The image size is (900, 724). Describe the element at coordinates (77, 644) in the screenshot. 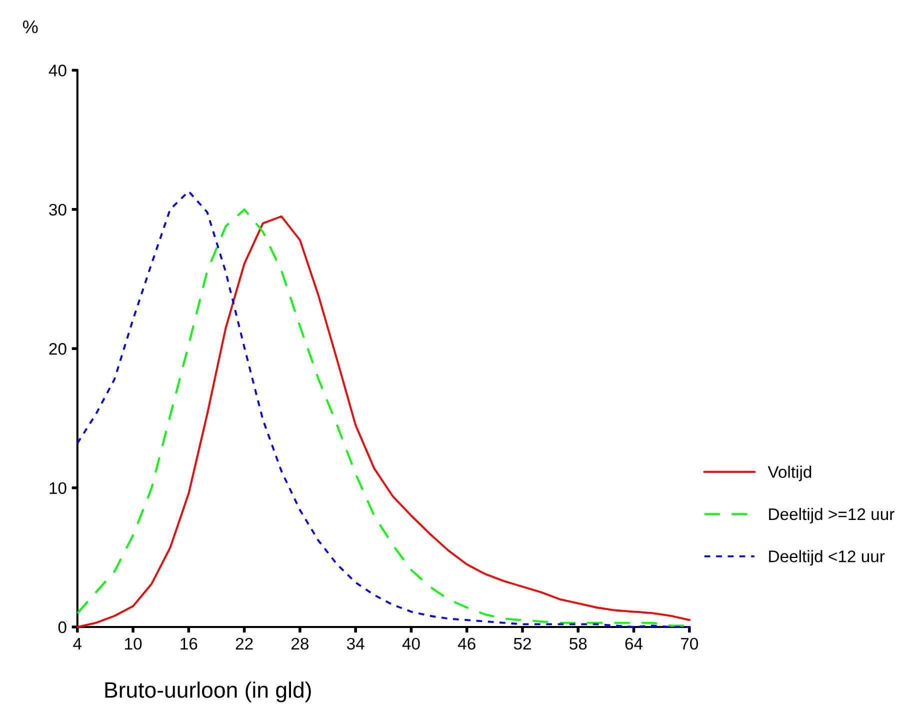

I see `x-tick-label: 4` at that location.